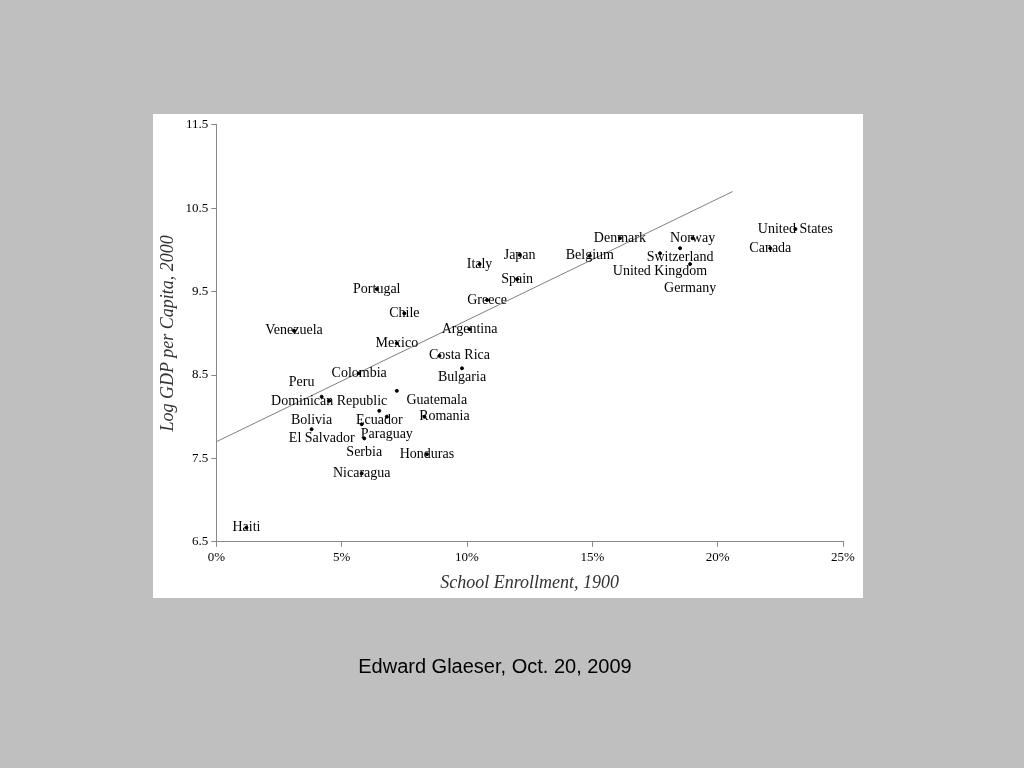 The height and width of the screenshot is (768, 1024). What do you see at coordinates (479, 263) in the screenshot?
I see `data-label: Italy` at bounding box center [479, 263].